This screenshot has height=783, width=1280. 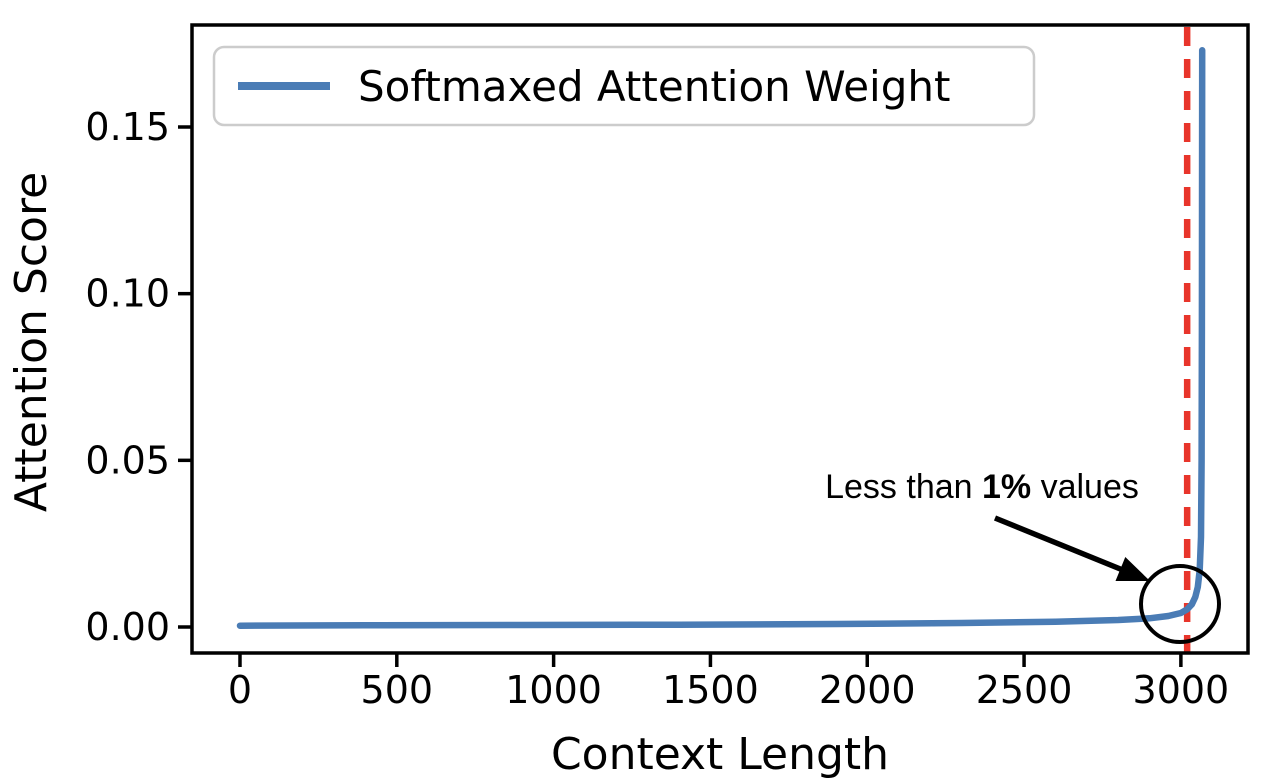 I want to click on annotation-text-bold: 1%, so click(x=1006, y=487).